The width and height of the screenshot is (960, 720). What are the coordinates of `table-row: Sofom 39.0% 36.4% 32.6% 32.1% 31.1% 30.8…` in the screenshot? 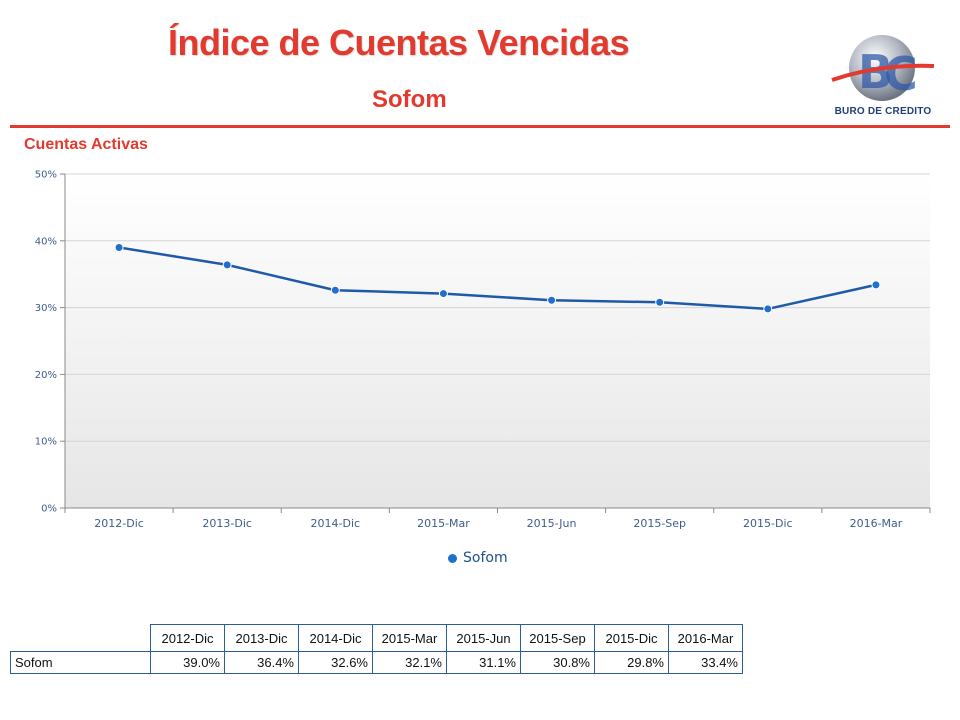 It's located at (376, 662).